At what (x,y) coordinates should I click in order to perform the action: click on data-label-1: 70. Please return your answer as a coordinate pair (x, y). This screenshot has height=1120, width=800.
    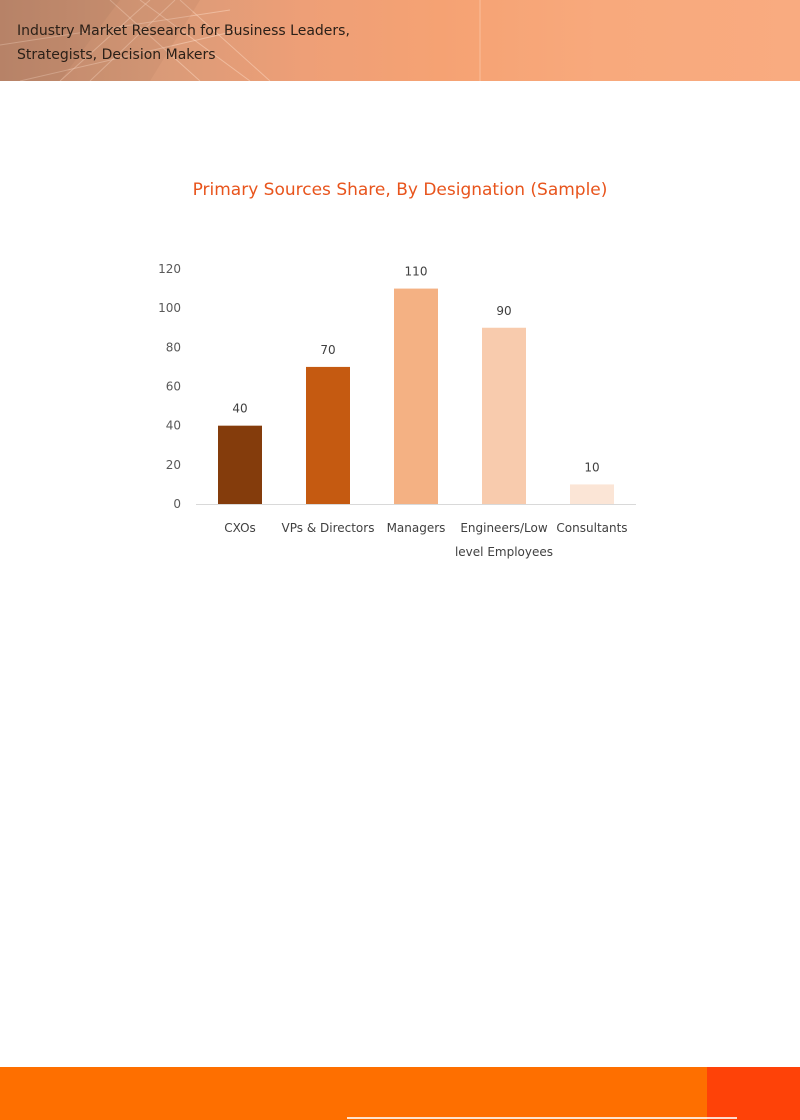
    Looking at the image, I should click on (327, 350).